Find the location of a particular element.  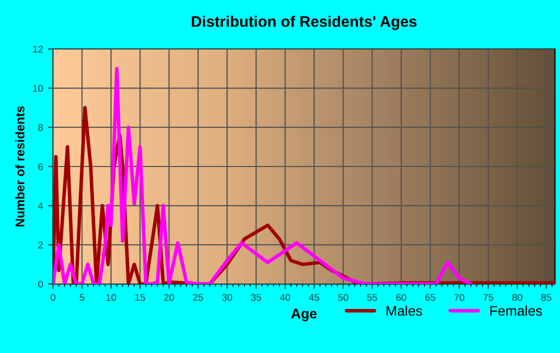

x-tick-label: 35 is located at coordinates (256, 297).